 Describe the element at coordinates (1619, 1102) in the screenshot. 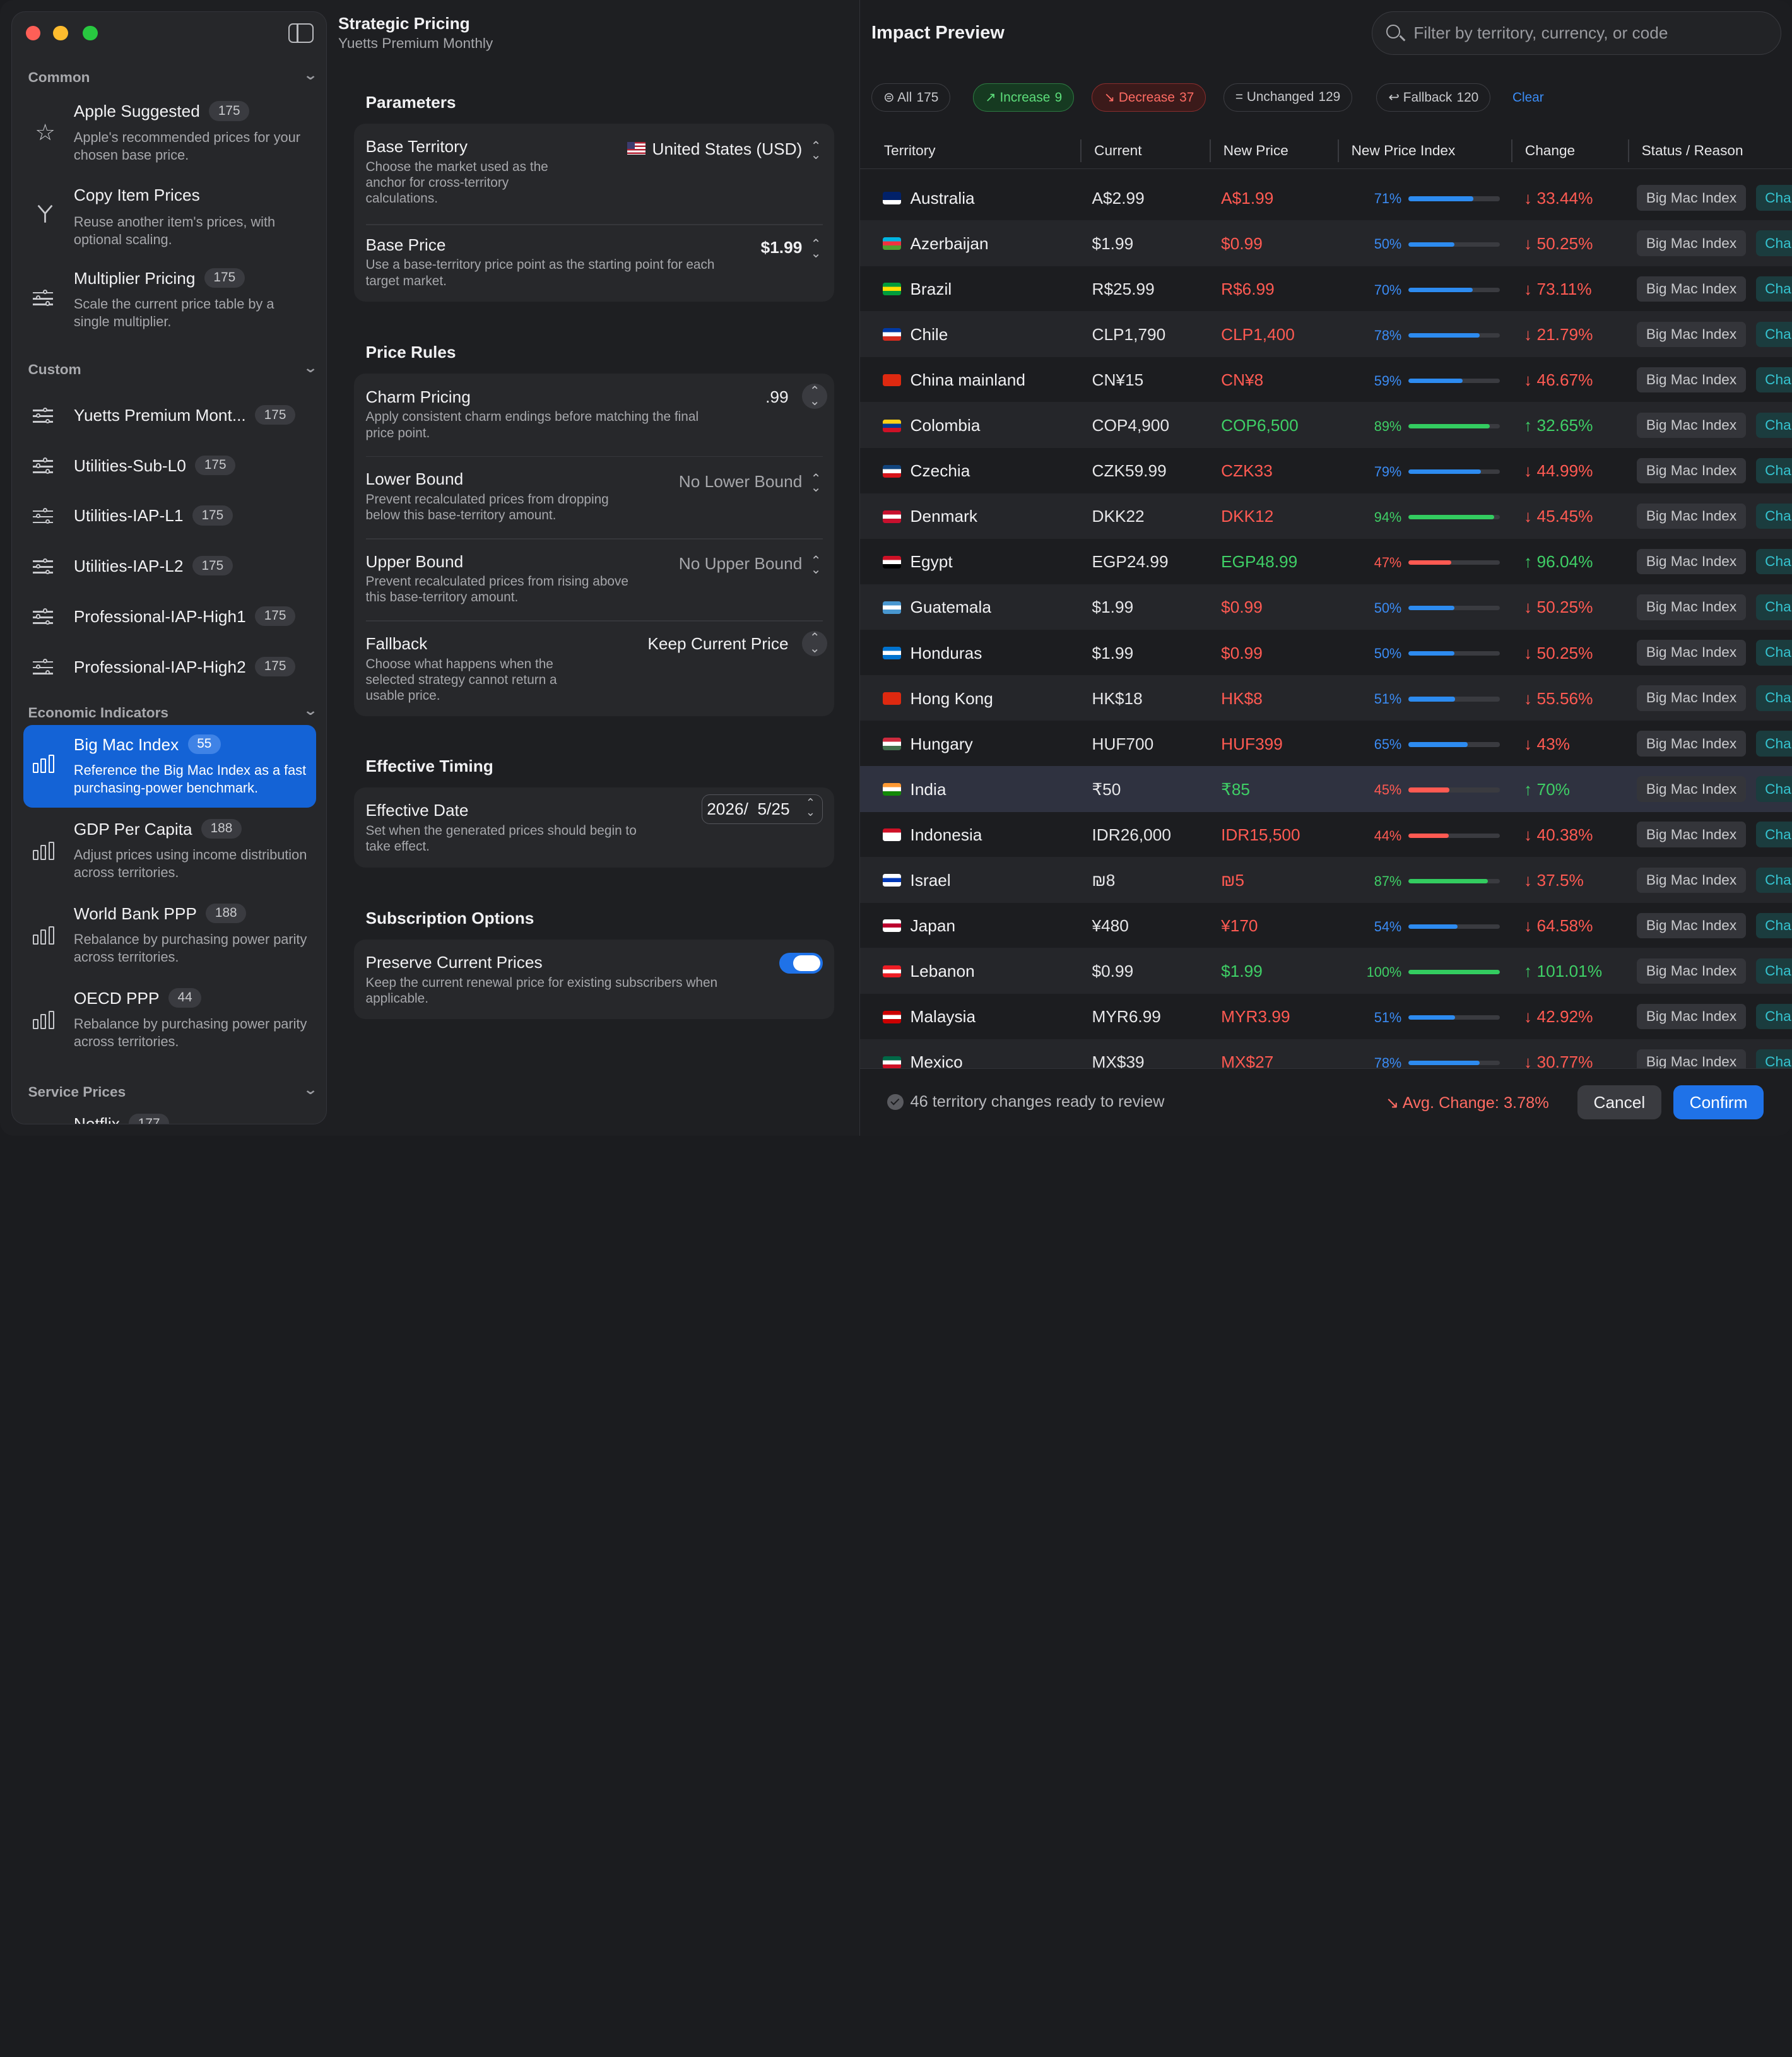

I see `cancel-button: Cancel` at that location.